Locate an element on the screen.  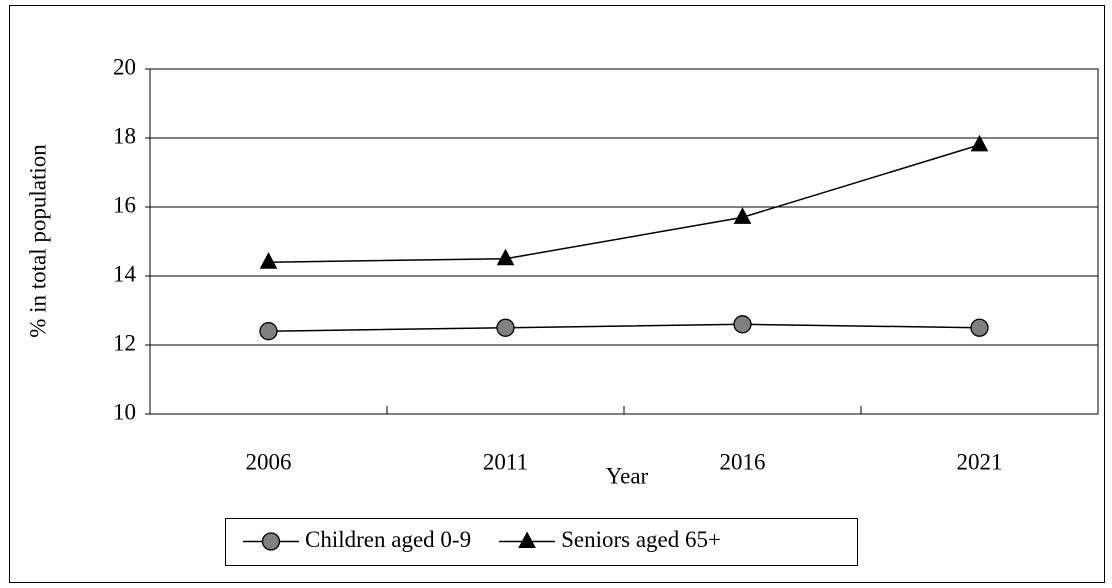
x-axis-label: Year is located at coordinates (627, 475).